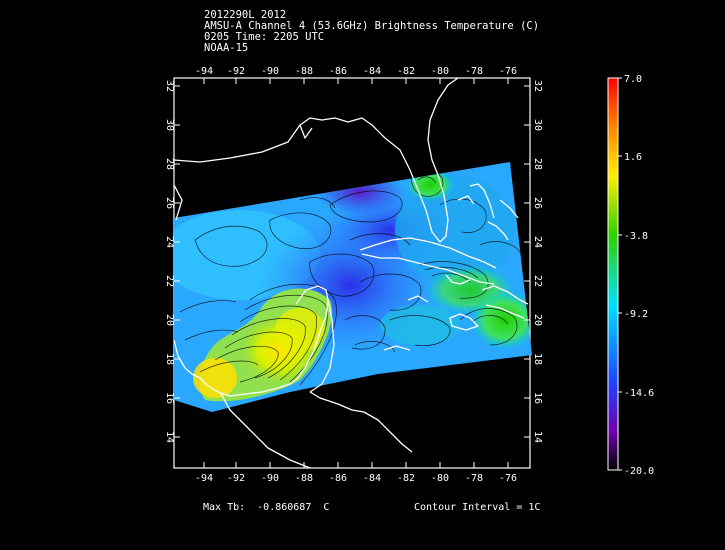  Describe the element at coordinates (639, 471) in the screenshot. I see `colorbar-label: -20.0` at that location.